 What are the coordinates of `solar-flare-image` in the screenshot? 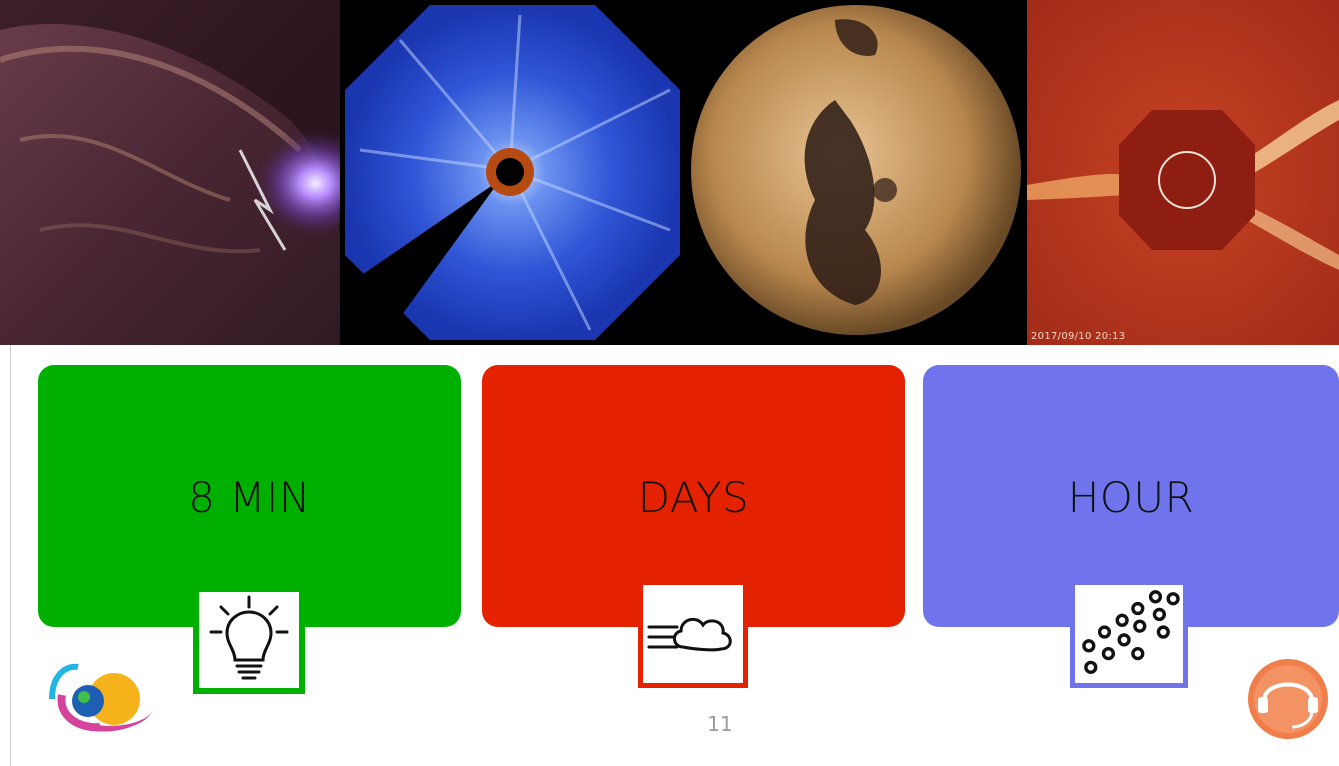 It's located at (170, 172).